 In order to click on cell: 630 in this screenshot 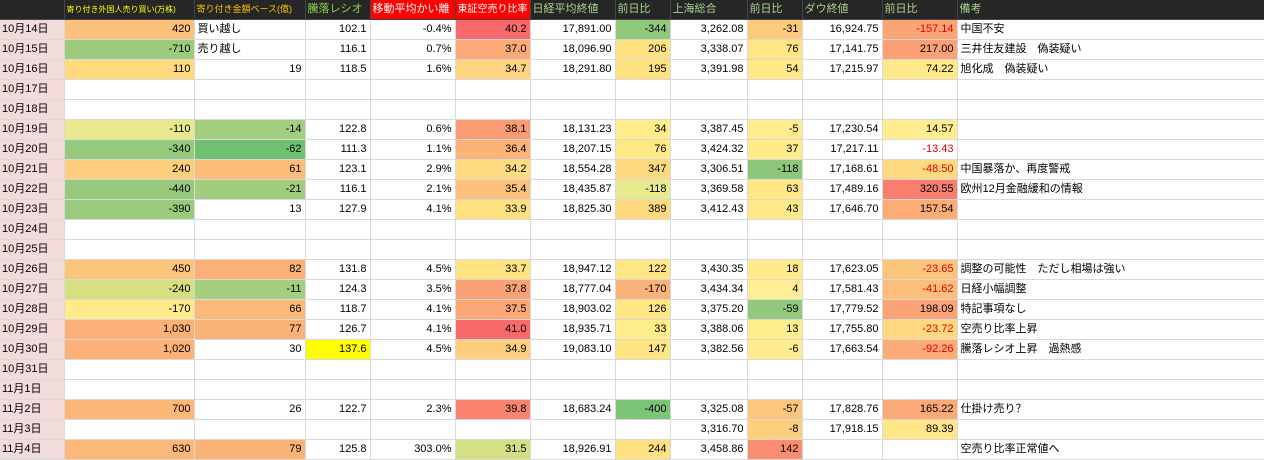, I will do `click(129, 449)`.